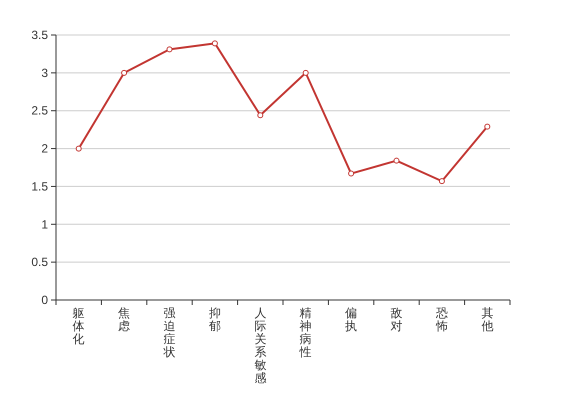 Image resolution: width=567 pixels, height=400 pixels. I want to click on y-tick-label: 1, so click(44, 224).